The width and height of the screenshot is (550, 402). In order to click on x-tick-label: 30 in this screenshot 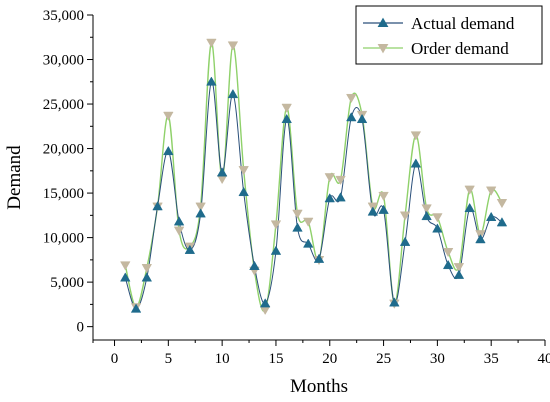, I will do `click(437, 359)`.